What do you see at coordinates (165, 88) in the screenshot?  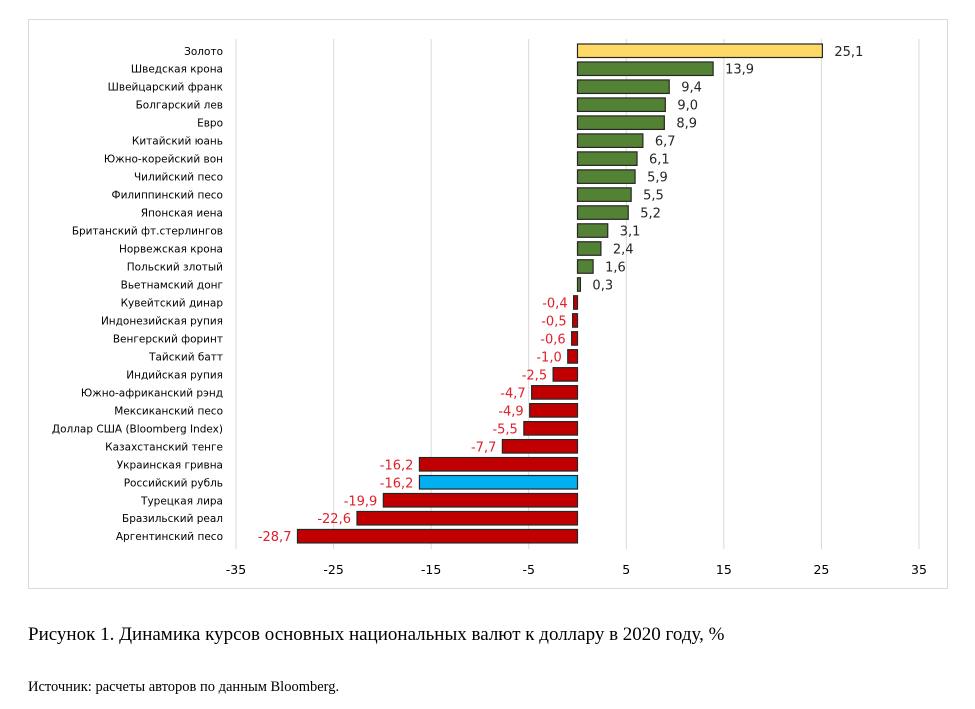 I see `category-label: Швейцарский франк` at bounding box center [165, 88].